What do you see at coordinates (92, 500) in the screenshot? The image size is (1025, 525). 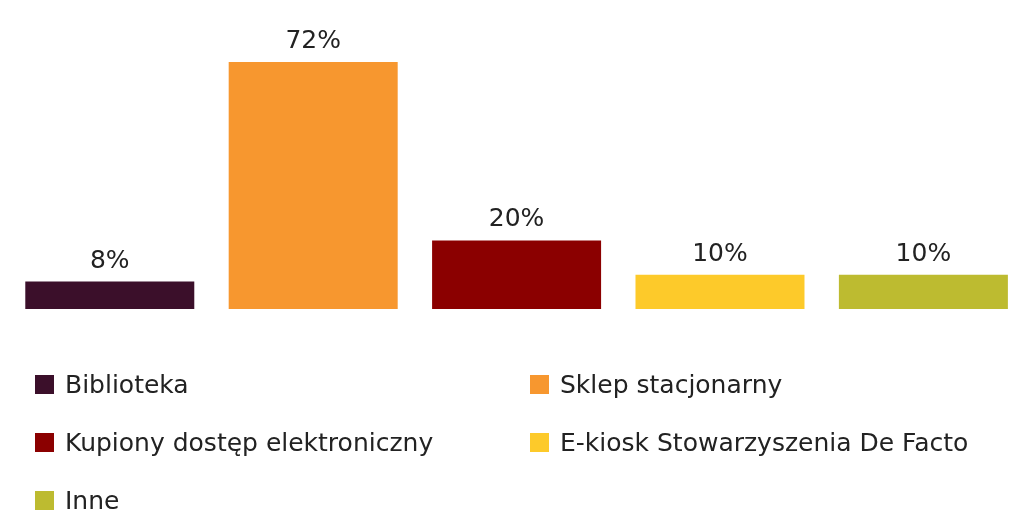 I see `legend-label: Inne` at bounding box center [92, 500].